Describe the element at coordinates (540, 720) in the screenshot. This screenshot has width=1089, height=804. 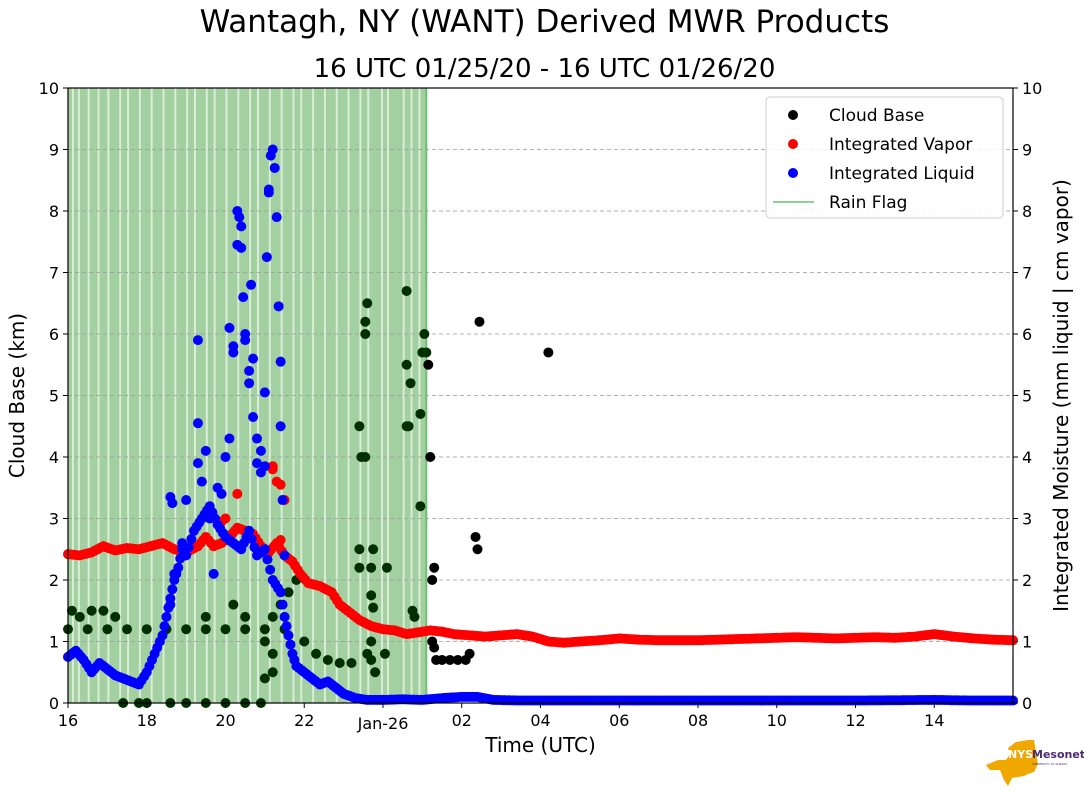
I see `x-tick-label: 04` at that location.